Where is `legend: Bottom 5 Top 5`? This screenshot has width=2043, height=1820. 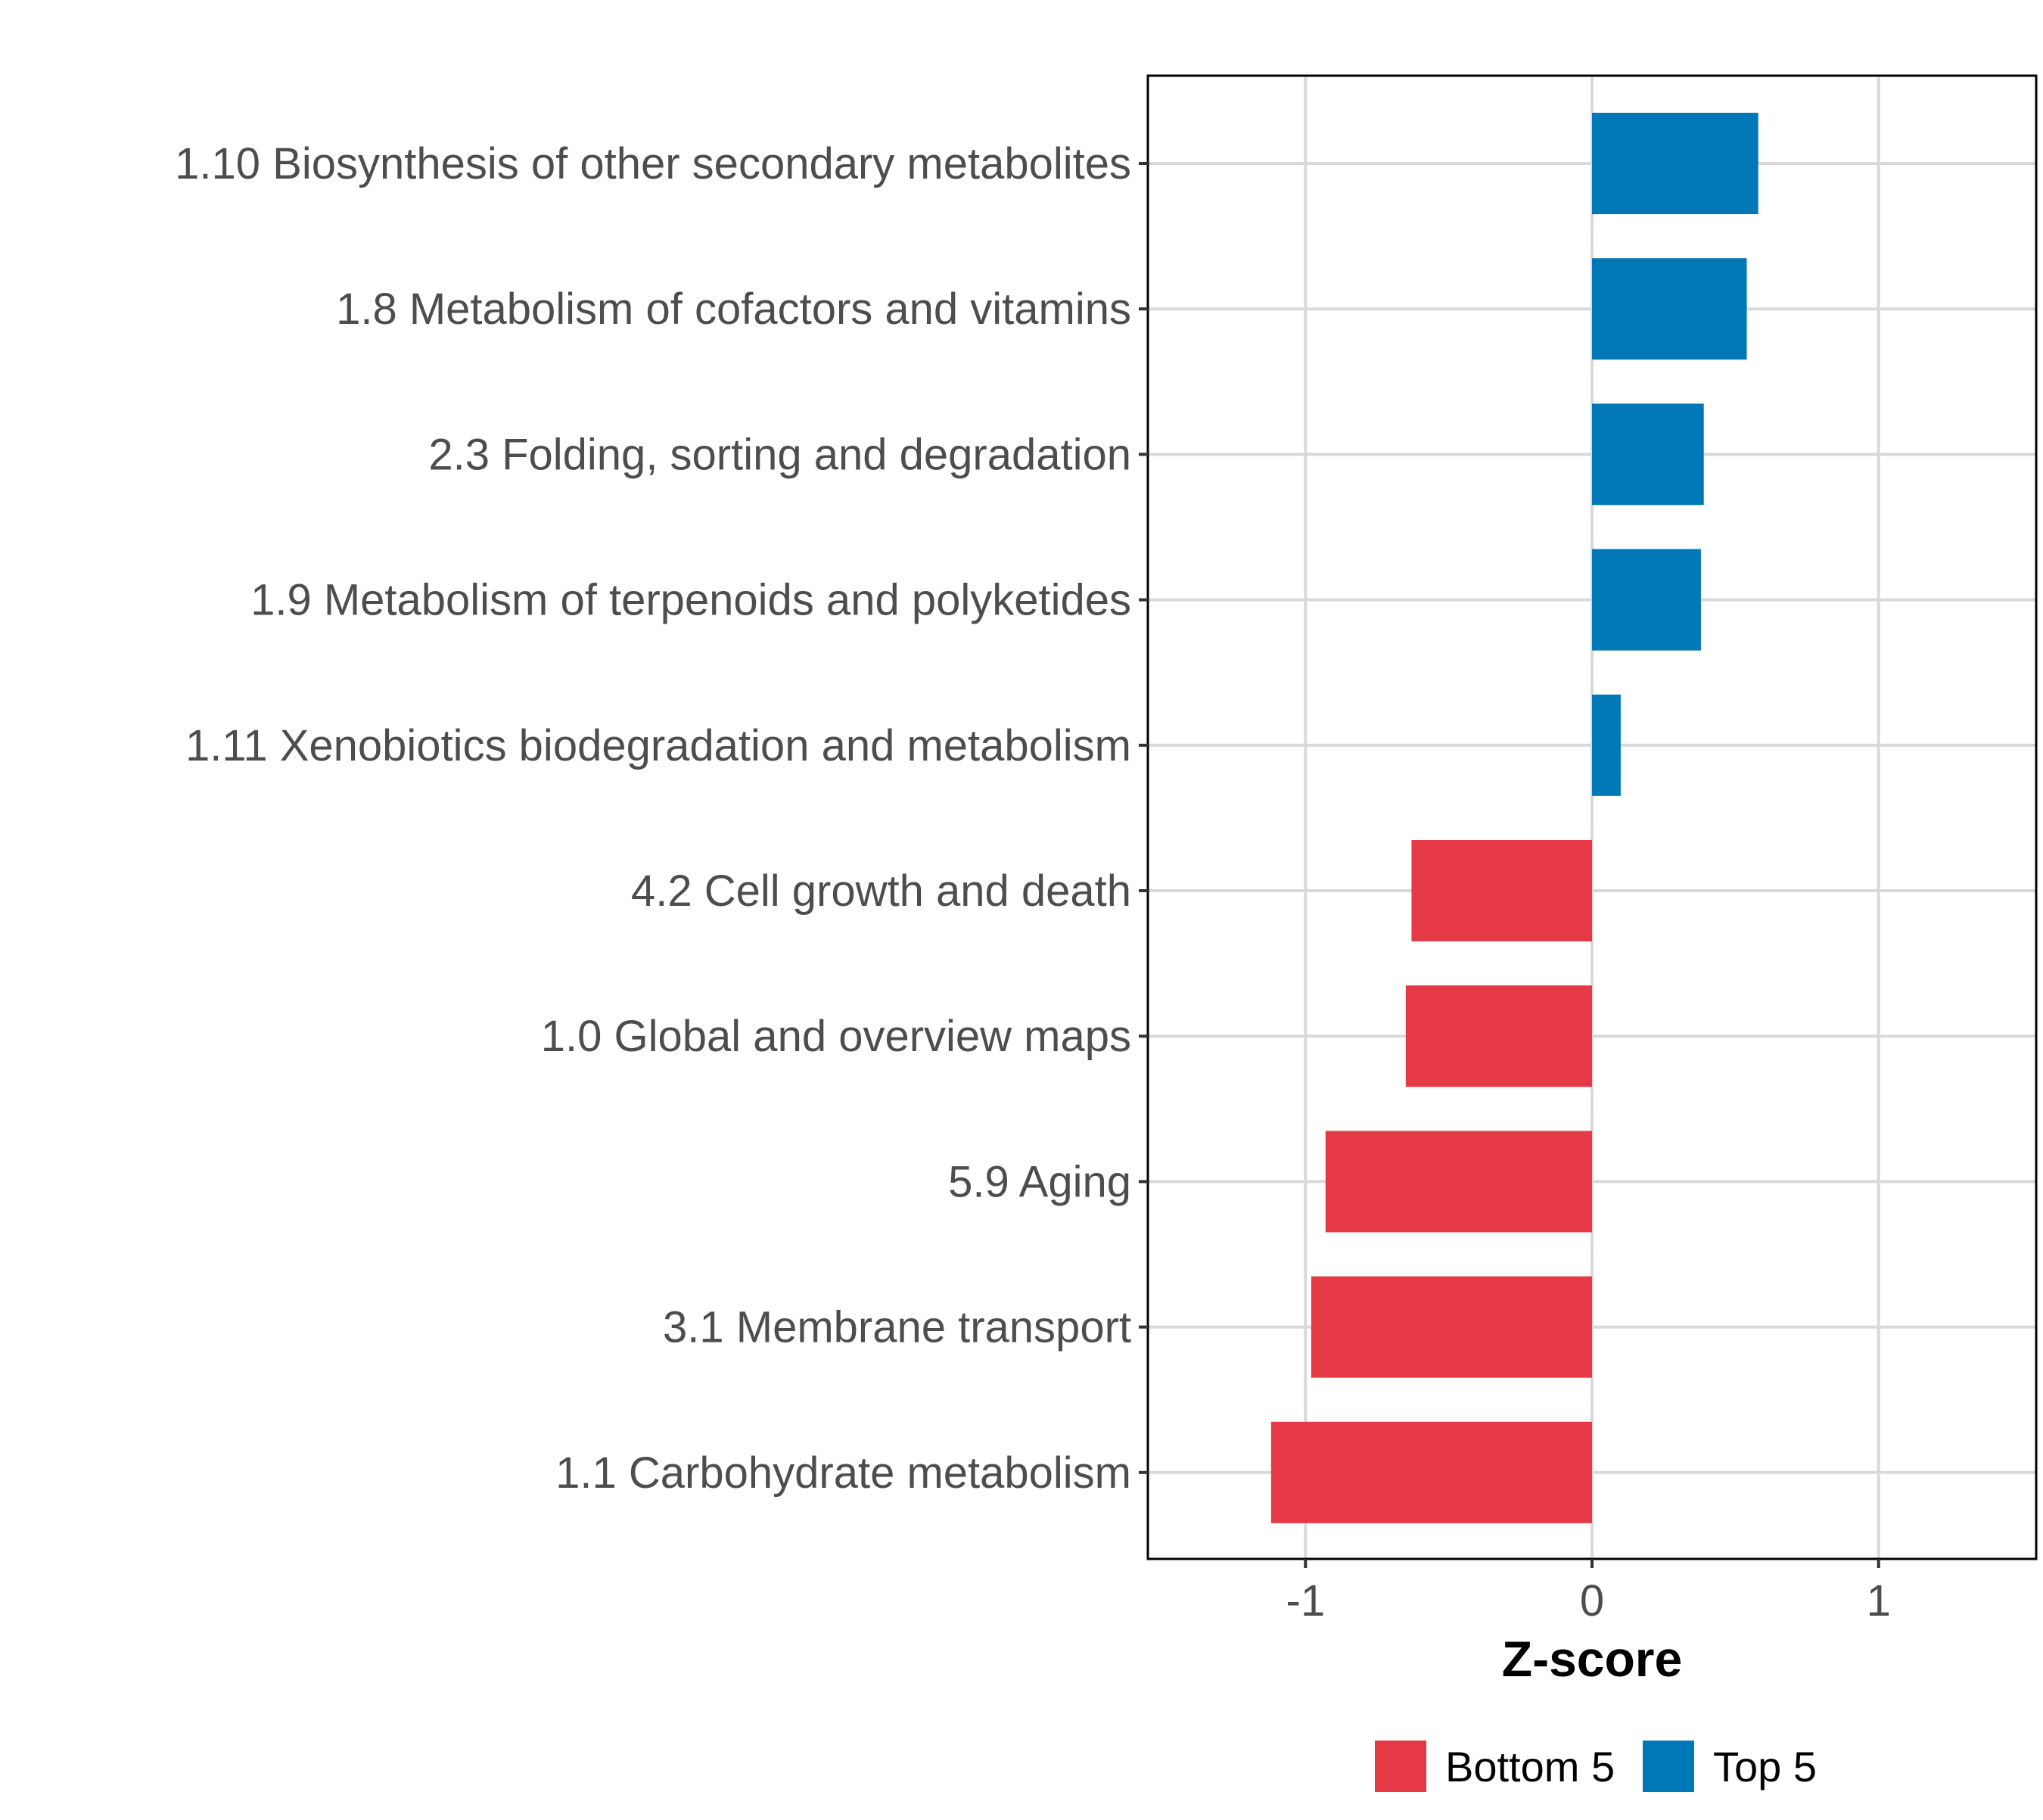
legend: Bottom 5 Top 5 is located at coordinates (1596, 1767).